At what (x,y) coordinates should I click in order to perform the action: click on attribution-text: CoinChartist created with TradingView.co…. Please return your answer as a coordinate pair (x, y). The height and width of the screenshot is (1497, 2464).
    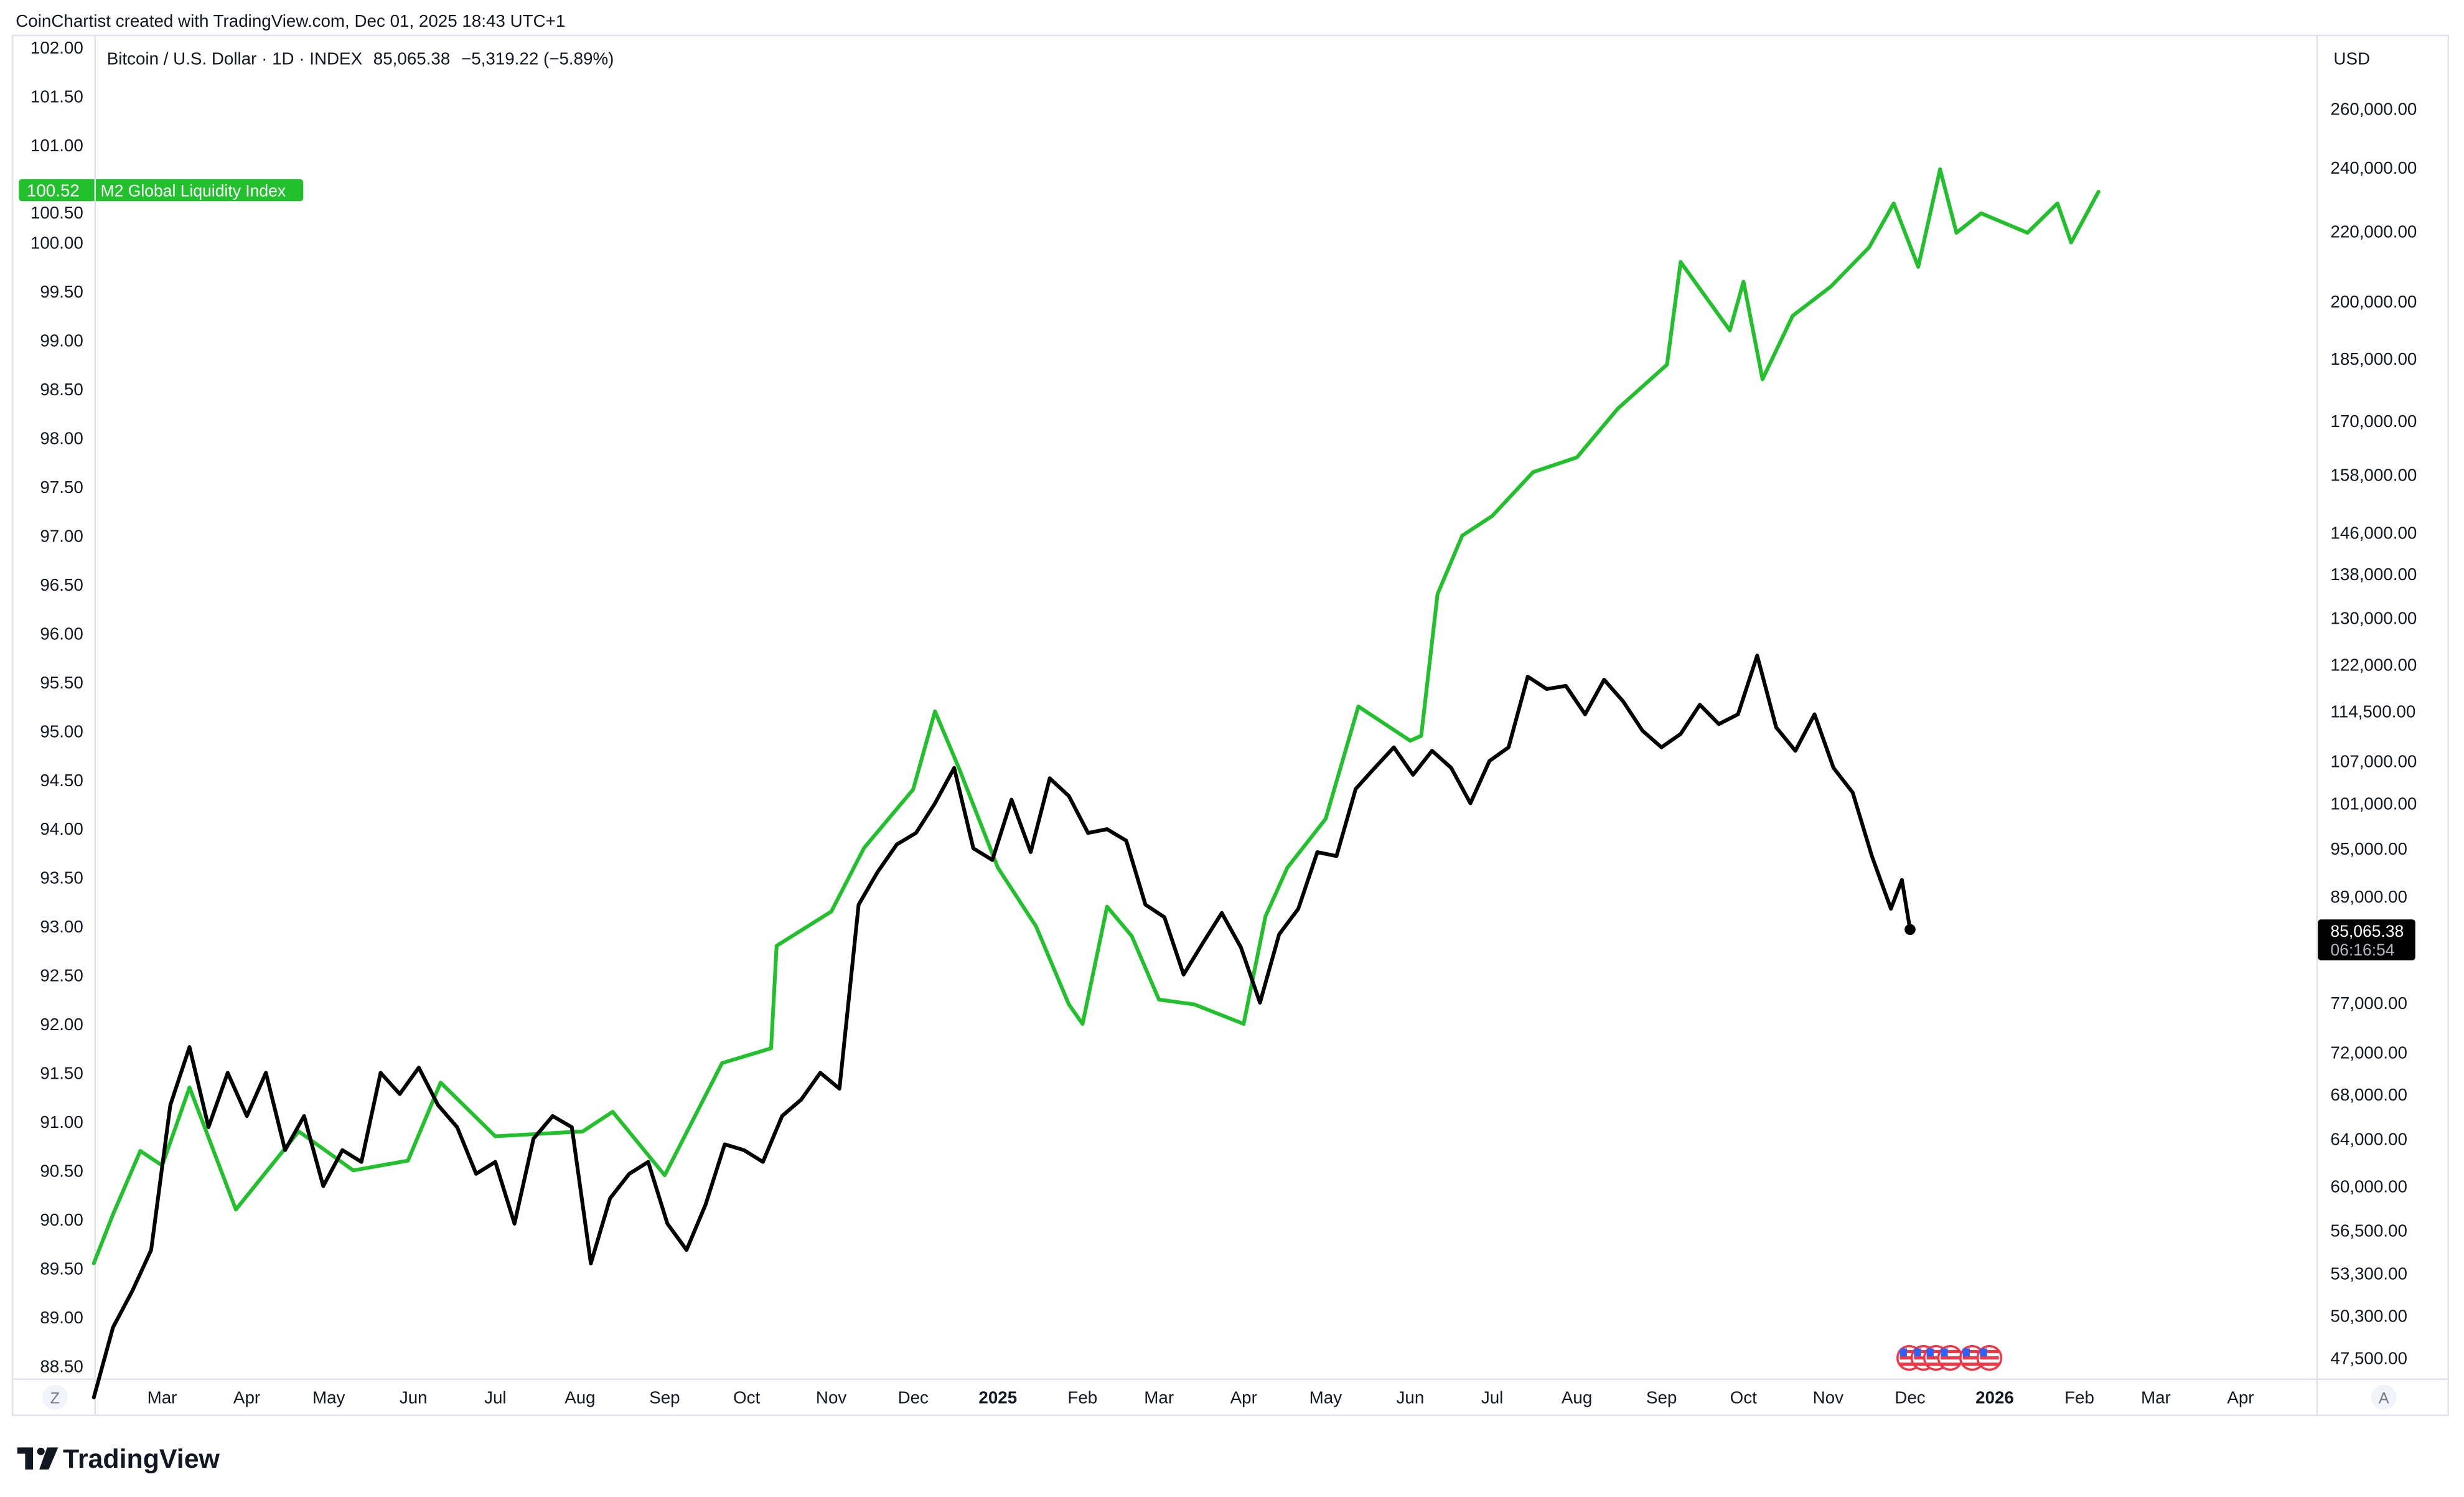
    Looking at the image, I should click on (290, 21).